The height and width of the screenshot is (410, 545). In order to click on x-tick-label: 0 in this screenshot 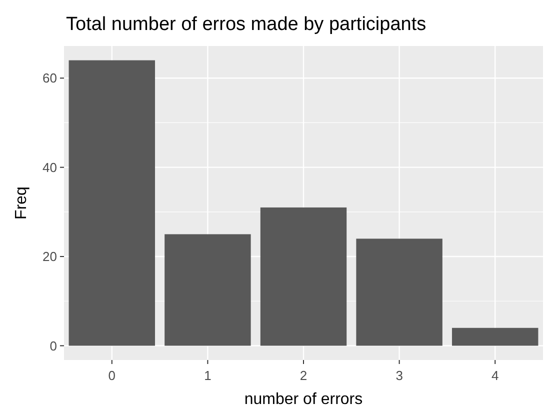, I will do `click(112, 375)`.